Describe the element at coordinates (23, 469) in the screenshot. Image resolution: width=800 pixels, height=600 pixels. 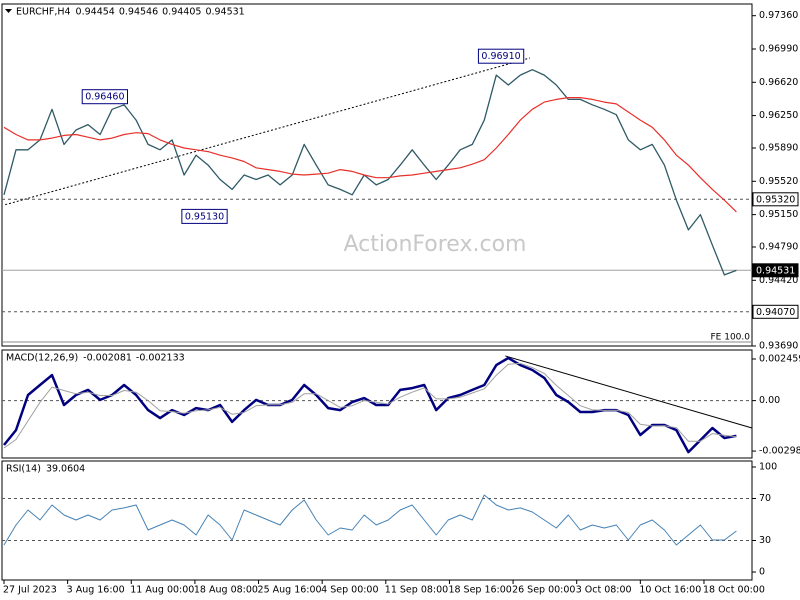
I see `panel-title: RSI(14)` at that location.